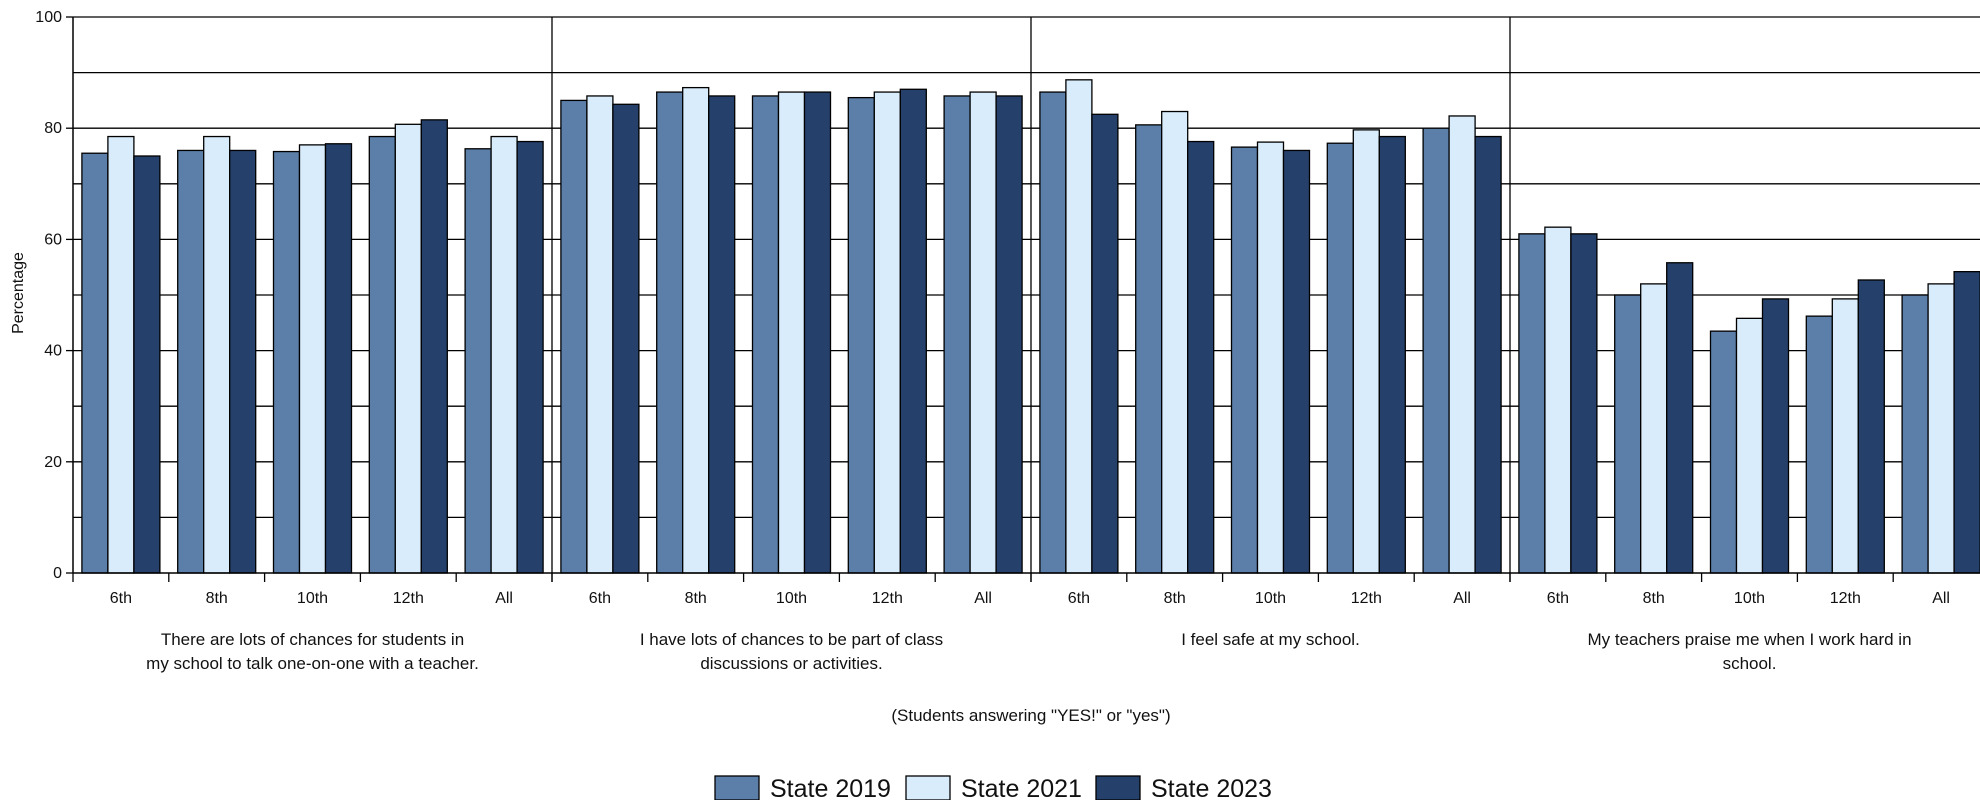 Image resolution: width=1980 pixels, height=805 pixels. I want to click on y-tick-label: 80, so click(53, 128).